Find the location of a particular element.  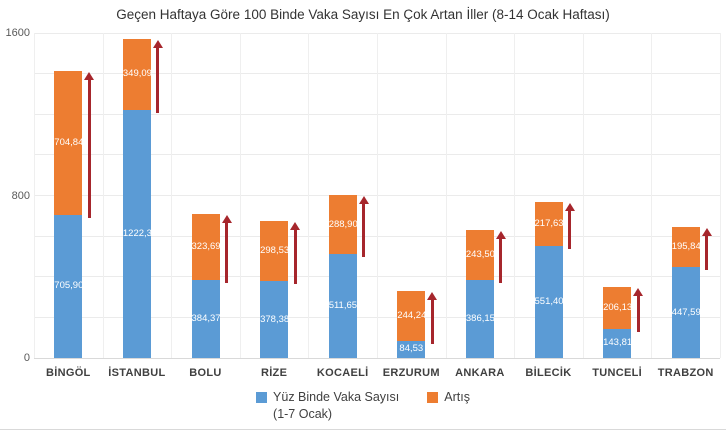

bar-segment-artis: 217,63 is located at coordinates (549, 223).